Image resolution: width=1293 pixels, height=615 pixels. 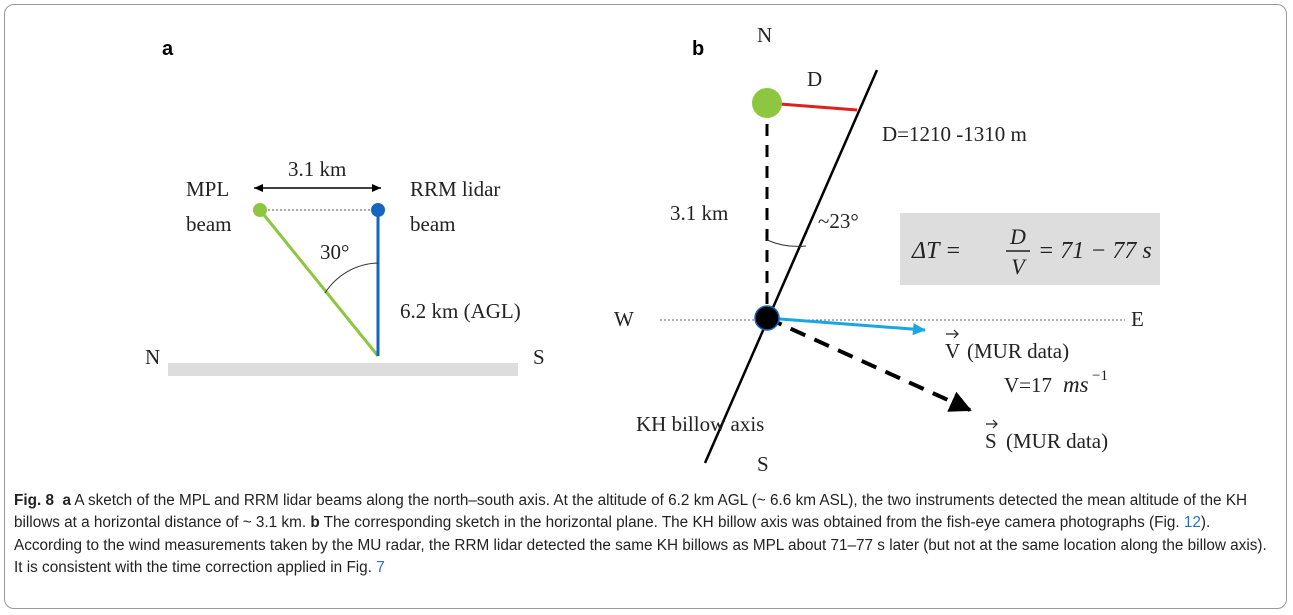 I want to click on mpl-label: beam, so click(x=208, y=224).